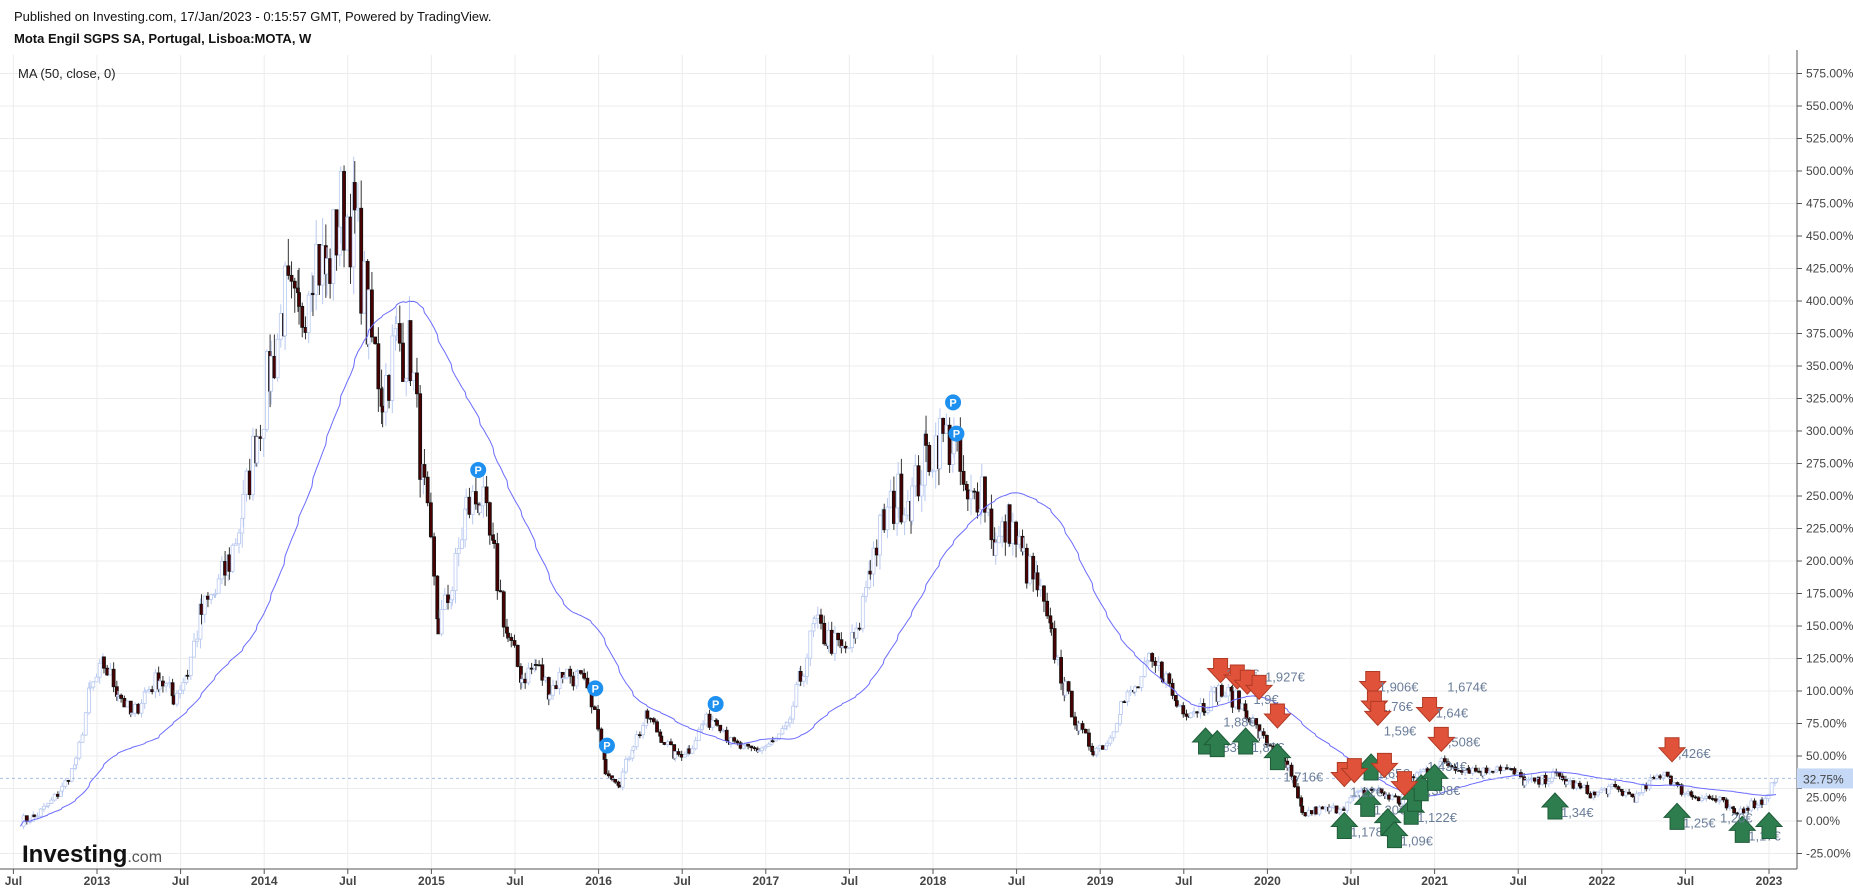  Describe the element at coordinates (1293, 763) in the screenshot. I see `buy-arrow-icon: 1,716€` at that location.